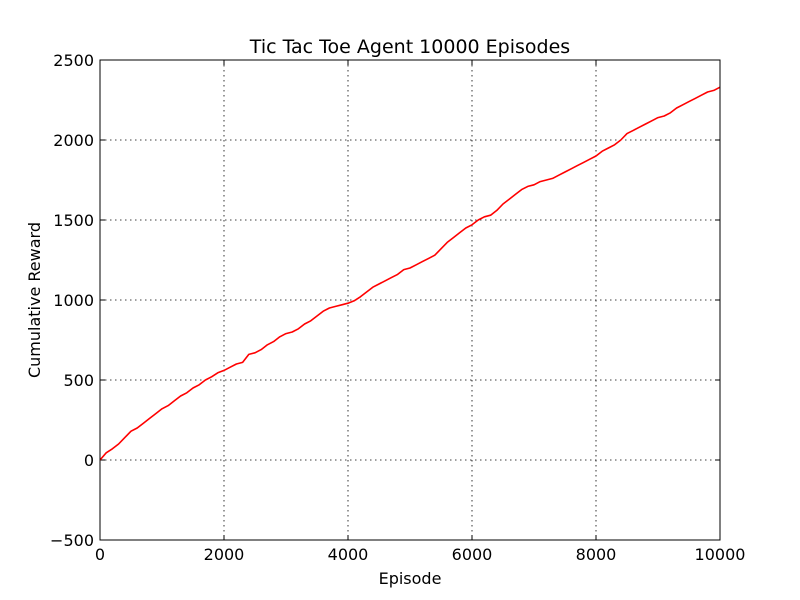  I want to click on x-tick-label: 2000, so click(224, 554).